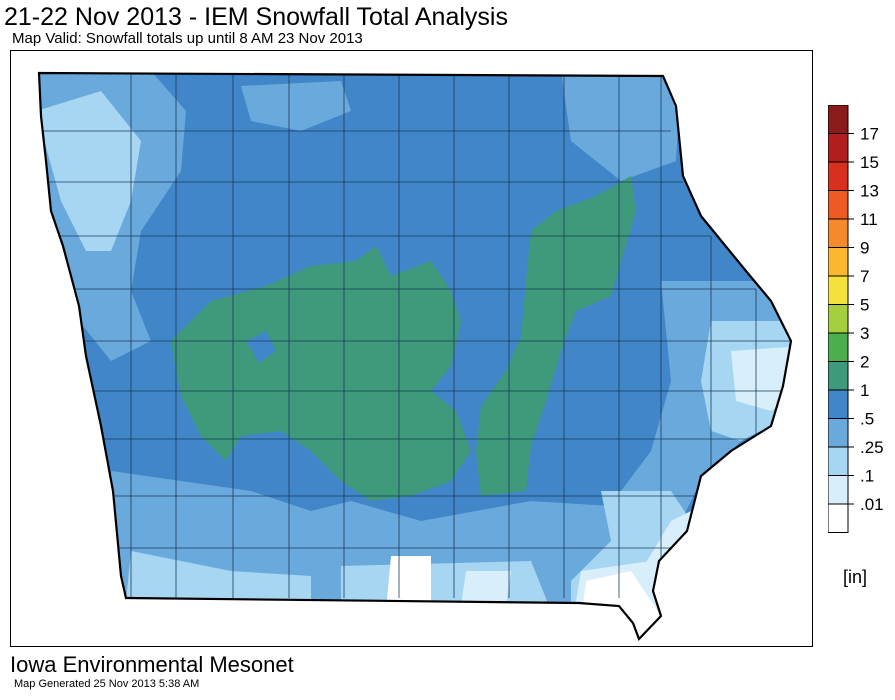 Image resolution: width=895 pixels, height=700 pixels. Describe the element at coordinates (864, 305) in the screenshot. I see `legend-label: 5` at that location.